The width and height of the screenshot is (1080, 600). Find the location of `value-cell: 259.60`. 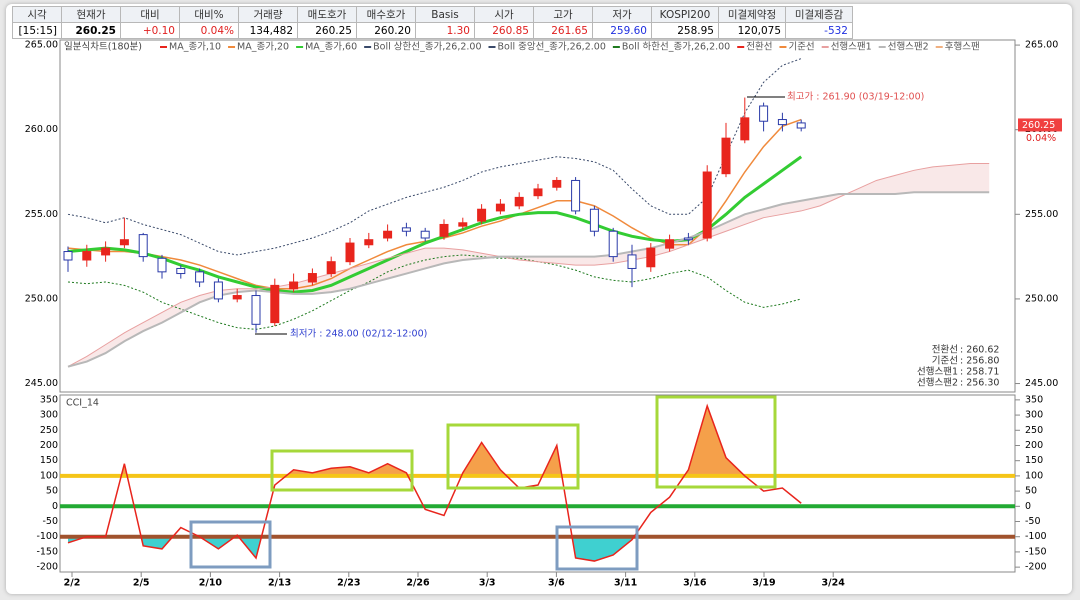

value-cell: 259.60 is located at coordinates (622, 30).